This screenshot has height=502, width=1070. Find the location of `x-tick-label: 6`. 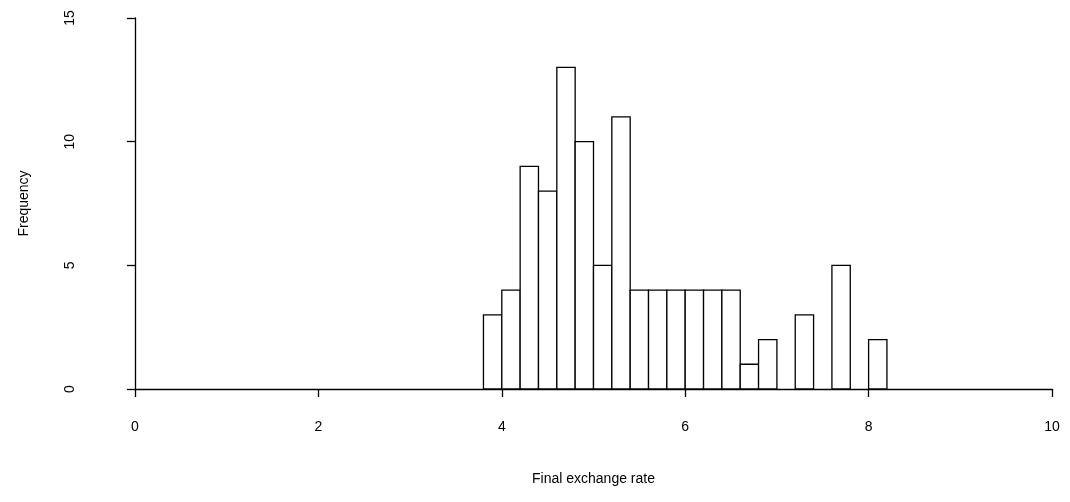

x-tick-label: 6 is located at coordinates (685, 426).